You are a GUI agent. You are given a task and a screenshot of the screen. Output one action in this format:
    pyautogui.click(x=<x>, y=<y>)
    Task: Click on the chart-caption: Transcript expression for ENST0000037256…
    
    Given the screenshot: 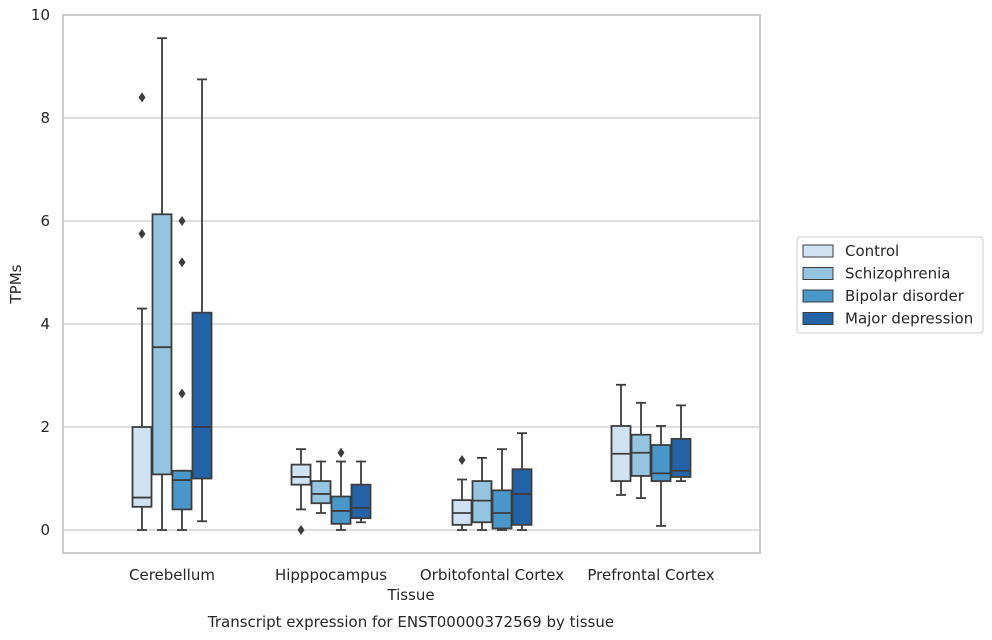 What is the action you would take?
    pyautogui.click(x=410, y=622)
    